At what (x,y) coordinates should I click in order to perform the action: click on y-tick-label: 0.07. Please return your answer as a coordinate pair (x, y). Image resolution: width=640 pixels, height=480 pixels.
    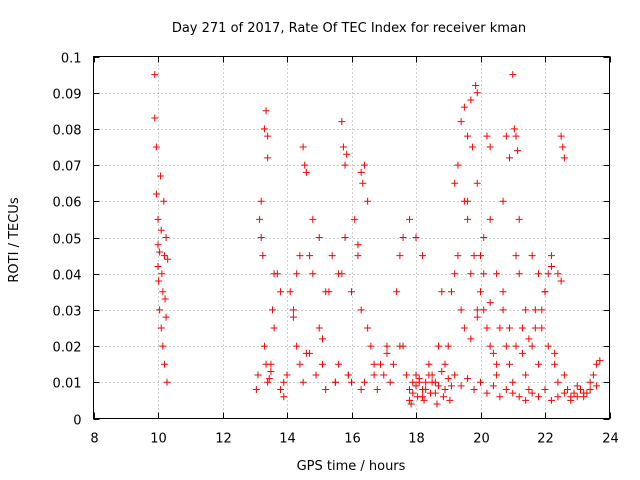
    Looking at the image, I should click on (67, 167).